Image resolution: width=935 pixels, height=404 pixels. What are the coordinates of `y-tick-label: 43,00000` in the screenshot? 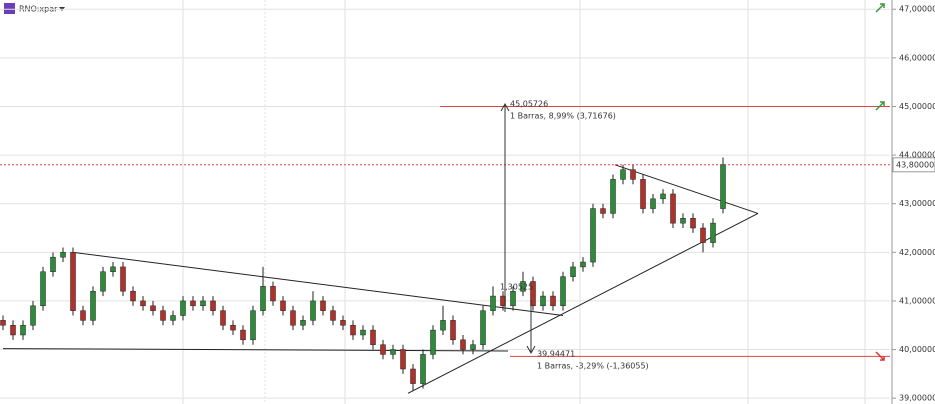 It's located at (917, 203).